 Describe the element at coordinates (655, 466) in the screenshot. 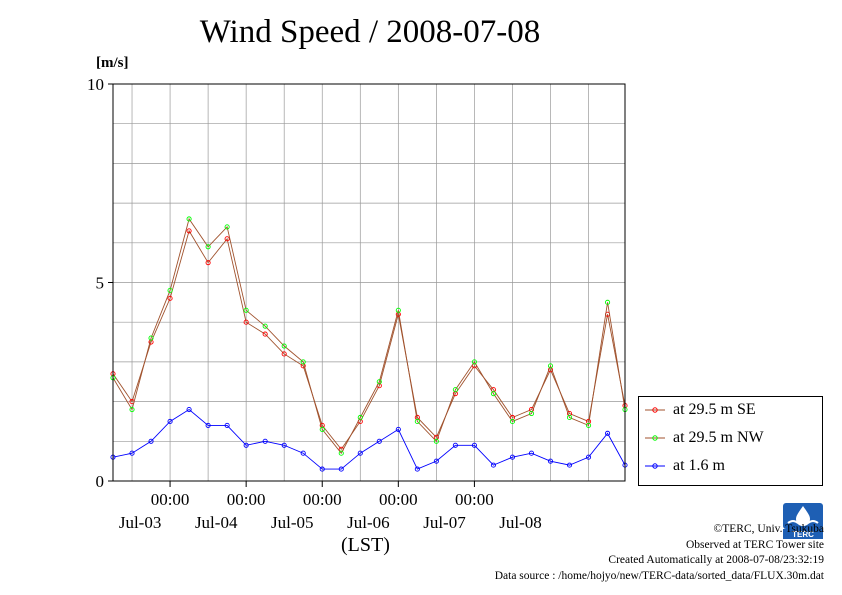

I see `legend-marker-ground` at that location.